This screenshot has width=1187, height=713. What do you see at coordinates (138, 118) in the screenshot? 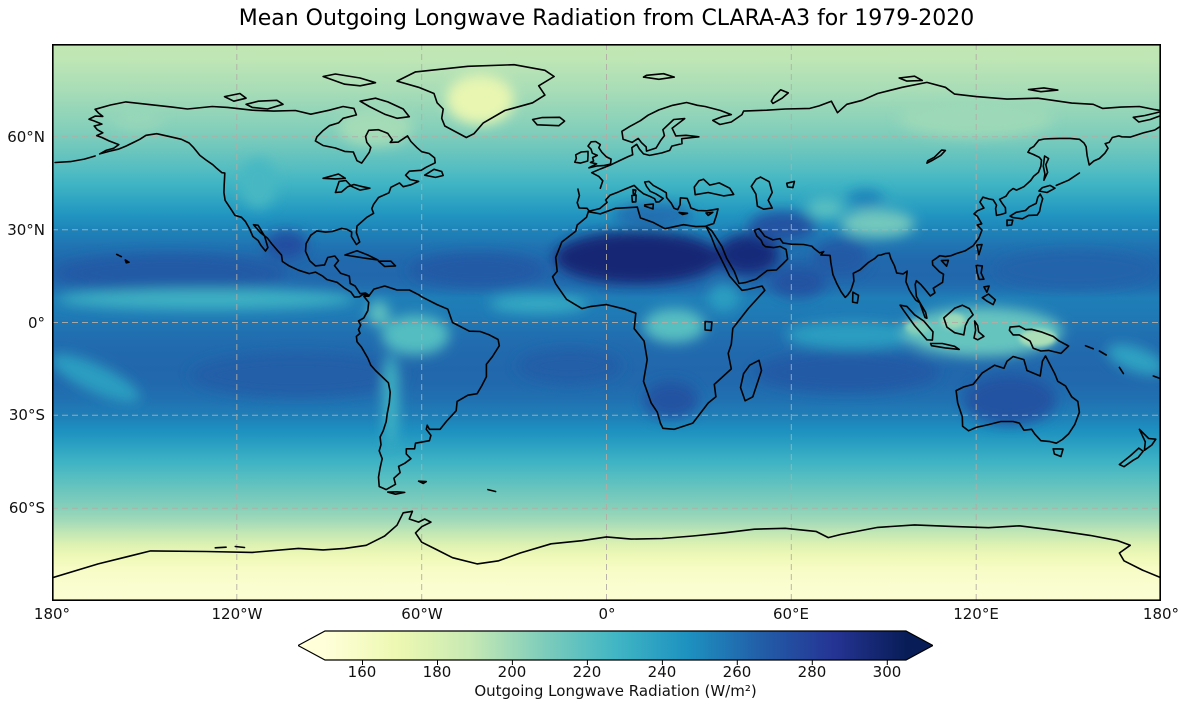
I see `feature-alaska-low` at bounding box center [138, 118].